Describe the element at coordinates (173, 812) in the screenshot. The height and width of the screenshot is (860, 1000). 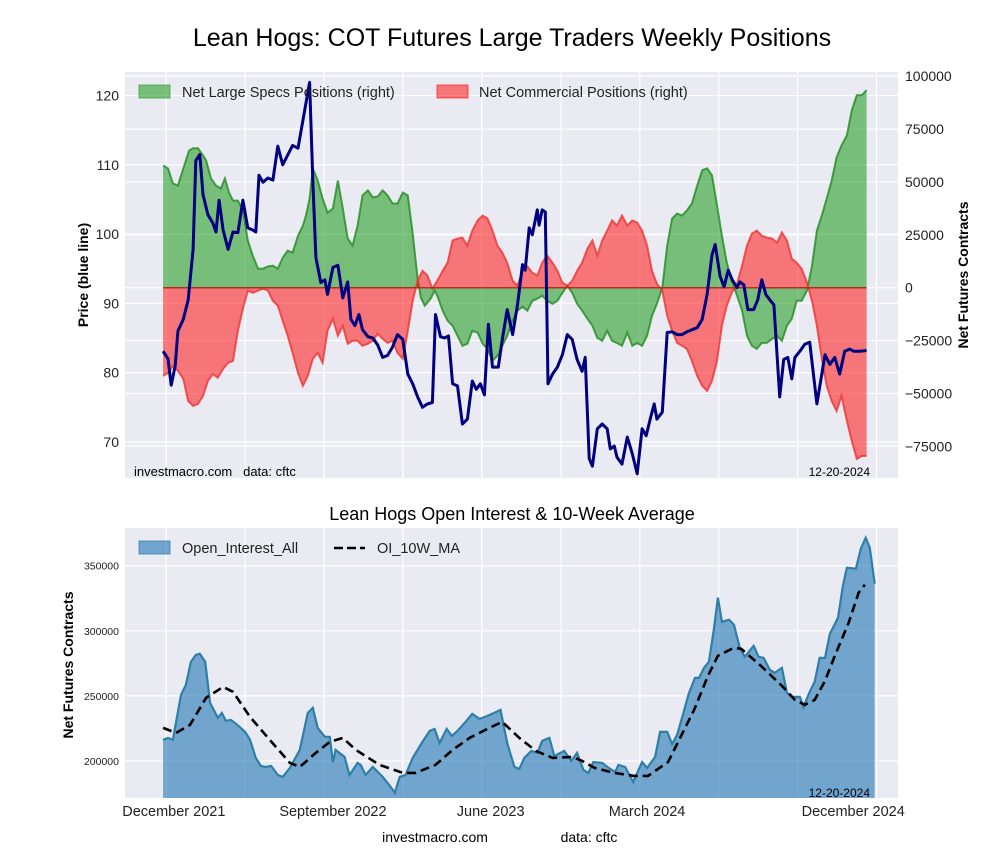
I see `x-tick-label: December 2021` at that location.